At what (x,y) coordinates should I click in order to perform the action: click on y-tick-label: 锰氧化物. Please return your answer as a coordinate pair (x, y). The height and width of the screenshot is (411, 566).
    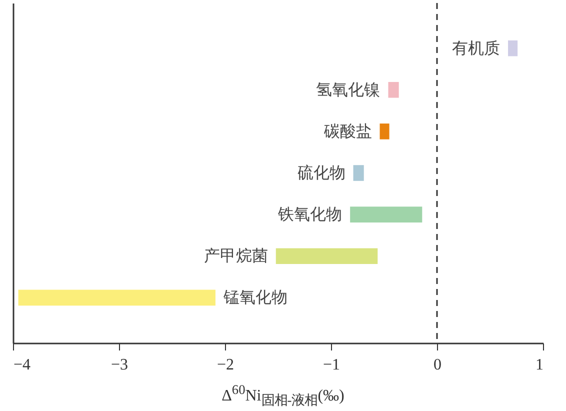
    Looking at the image, I should click on (255, 298).